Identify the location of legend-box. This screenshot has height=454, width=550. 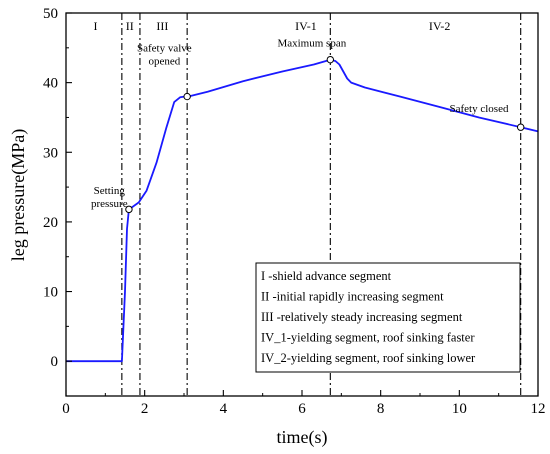
(388, 317).